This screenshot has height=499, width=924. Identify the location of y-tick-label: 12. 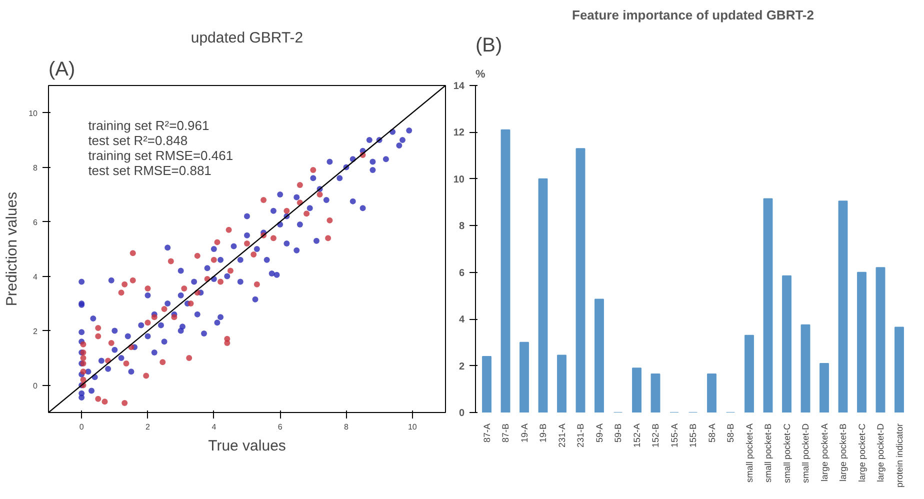
(459, 133).